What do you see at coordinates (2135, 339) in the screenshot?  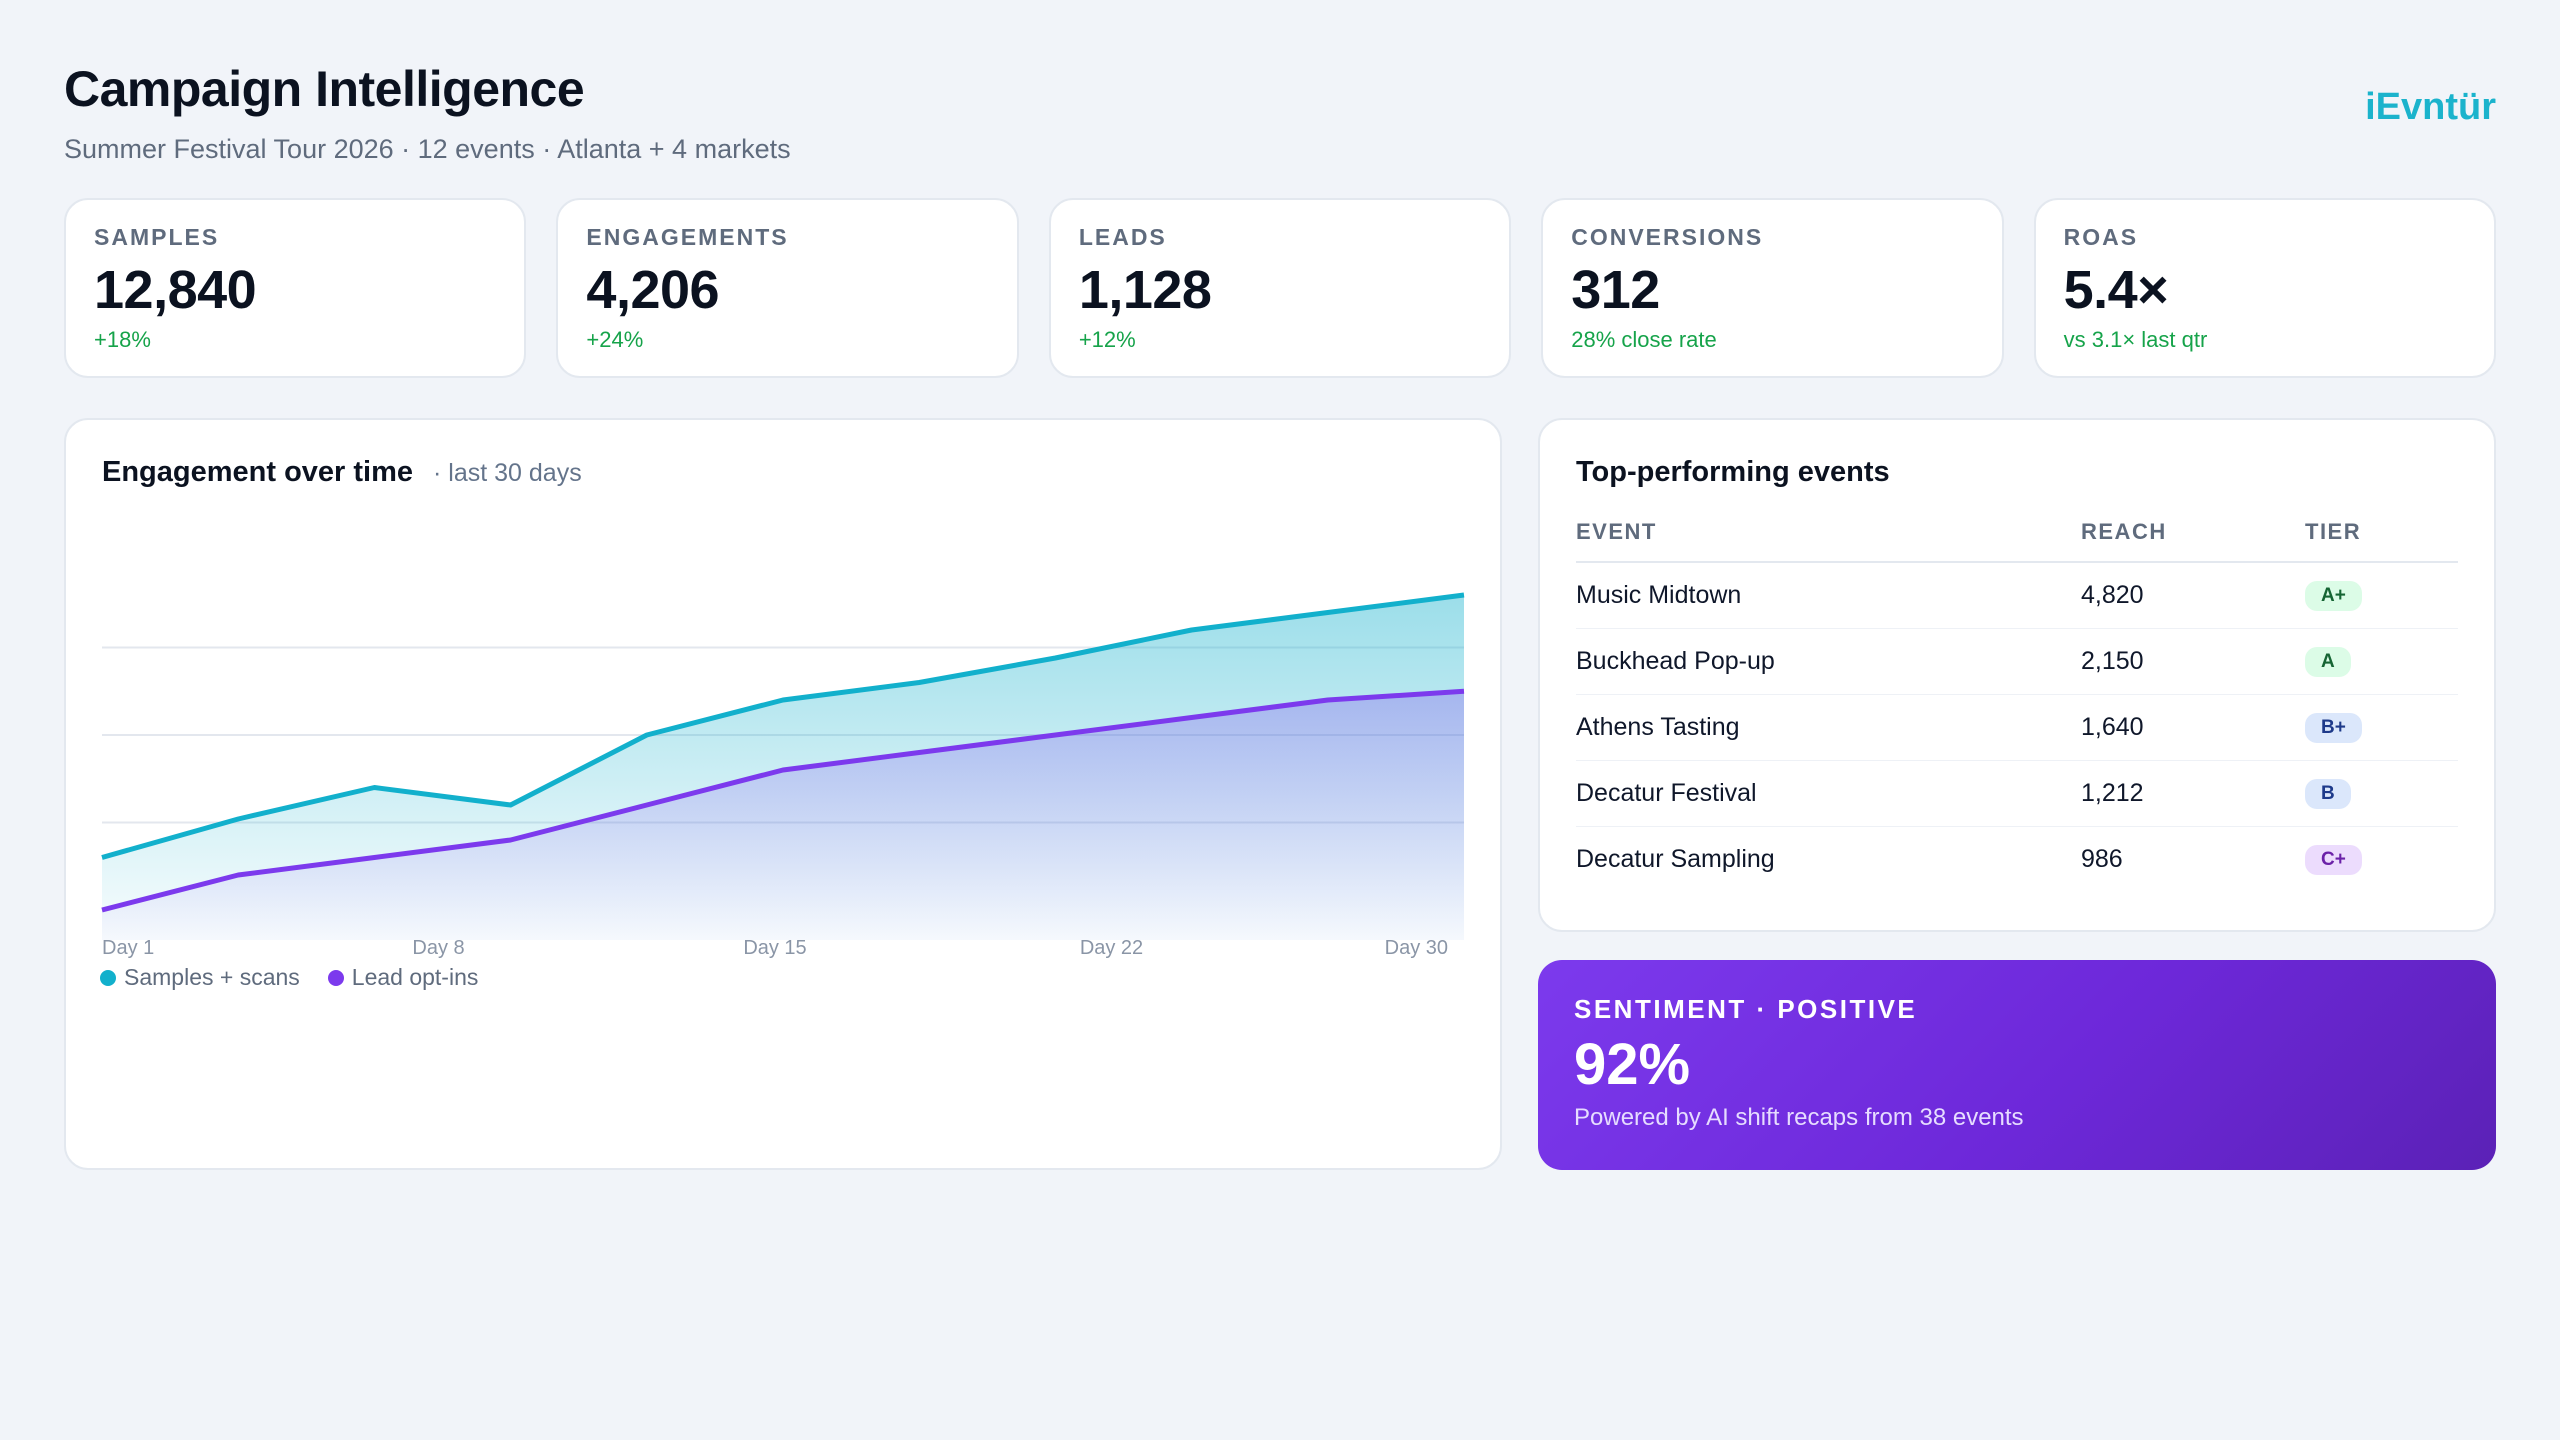 I see `kpi-delta: vs 3.1× last qtr` at bounding box center [2135, 339].